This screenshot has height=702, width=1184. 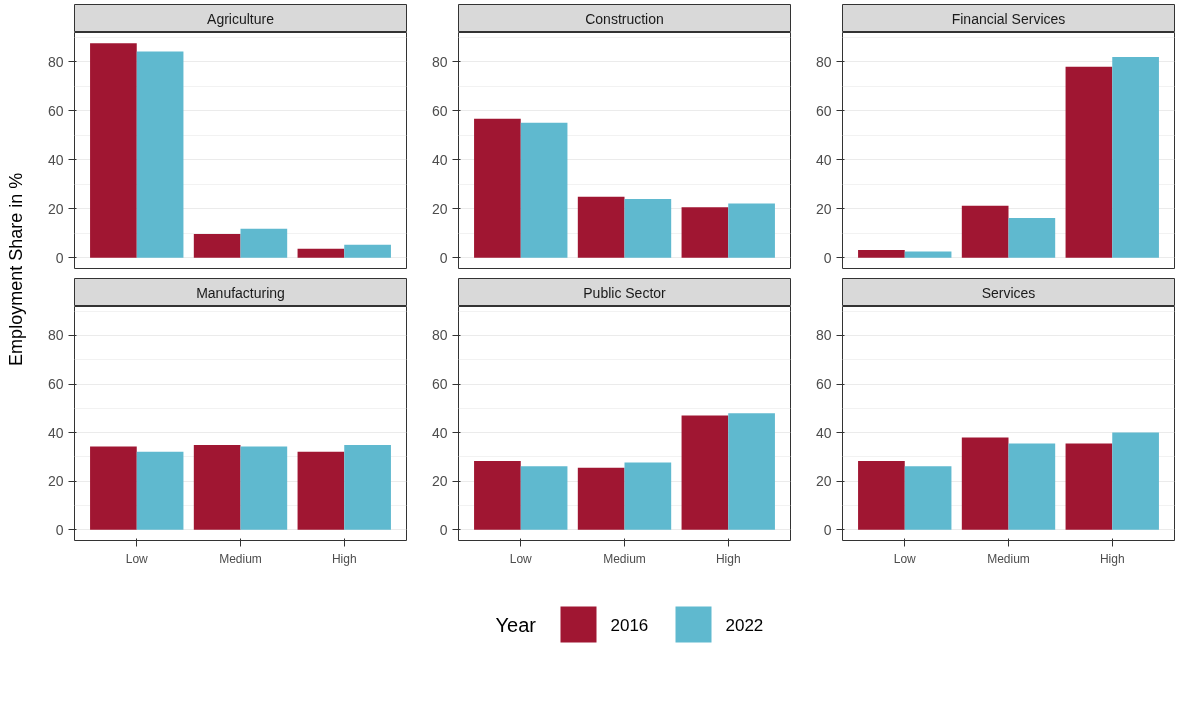 What do you see at coordinates (516, 624) in the screenshot?
I see `legend-title: Year` at bounding box center [516, 624].